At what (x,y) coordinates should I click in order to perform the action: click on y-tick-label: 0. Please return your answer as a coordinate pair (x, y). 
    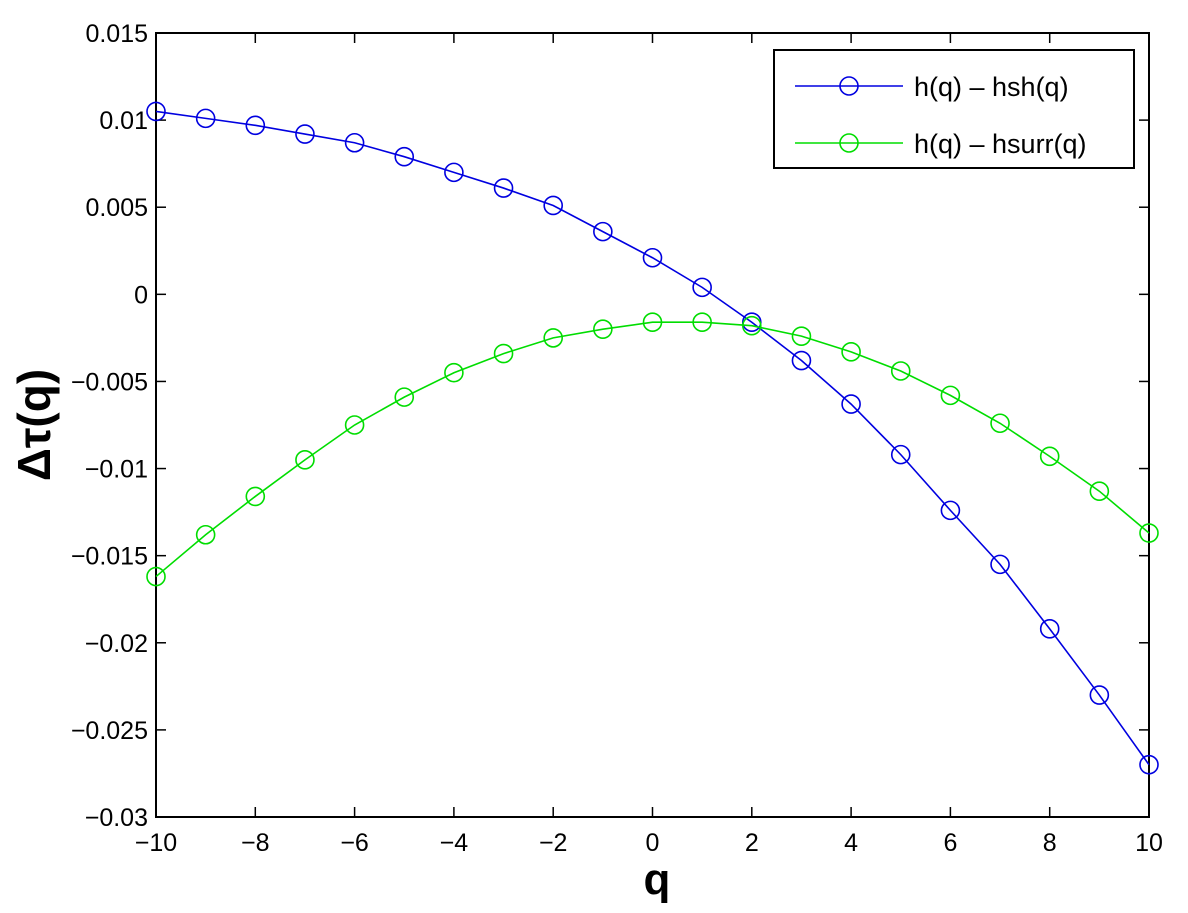
    Looking at the image, I should click on (141, 295).